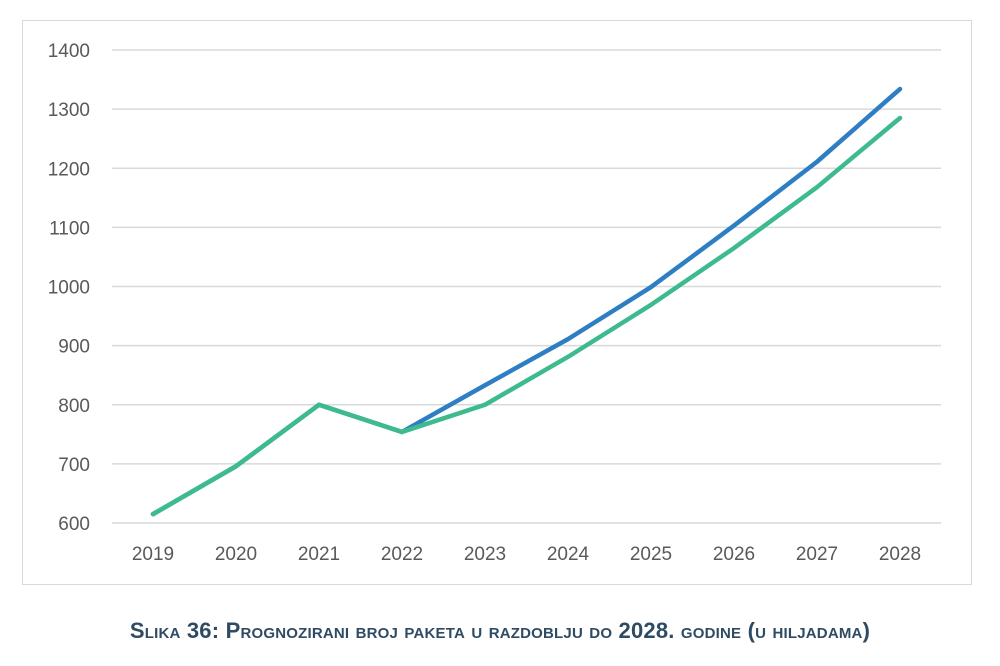  I want to click on x-tick-label: 2025, so click(651, 554).